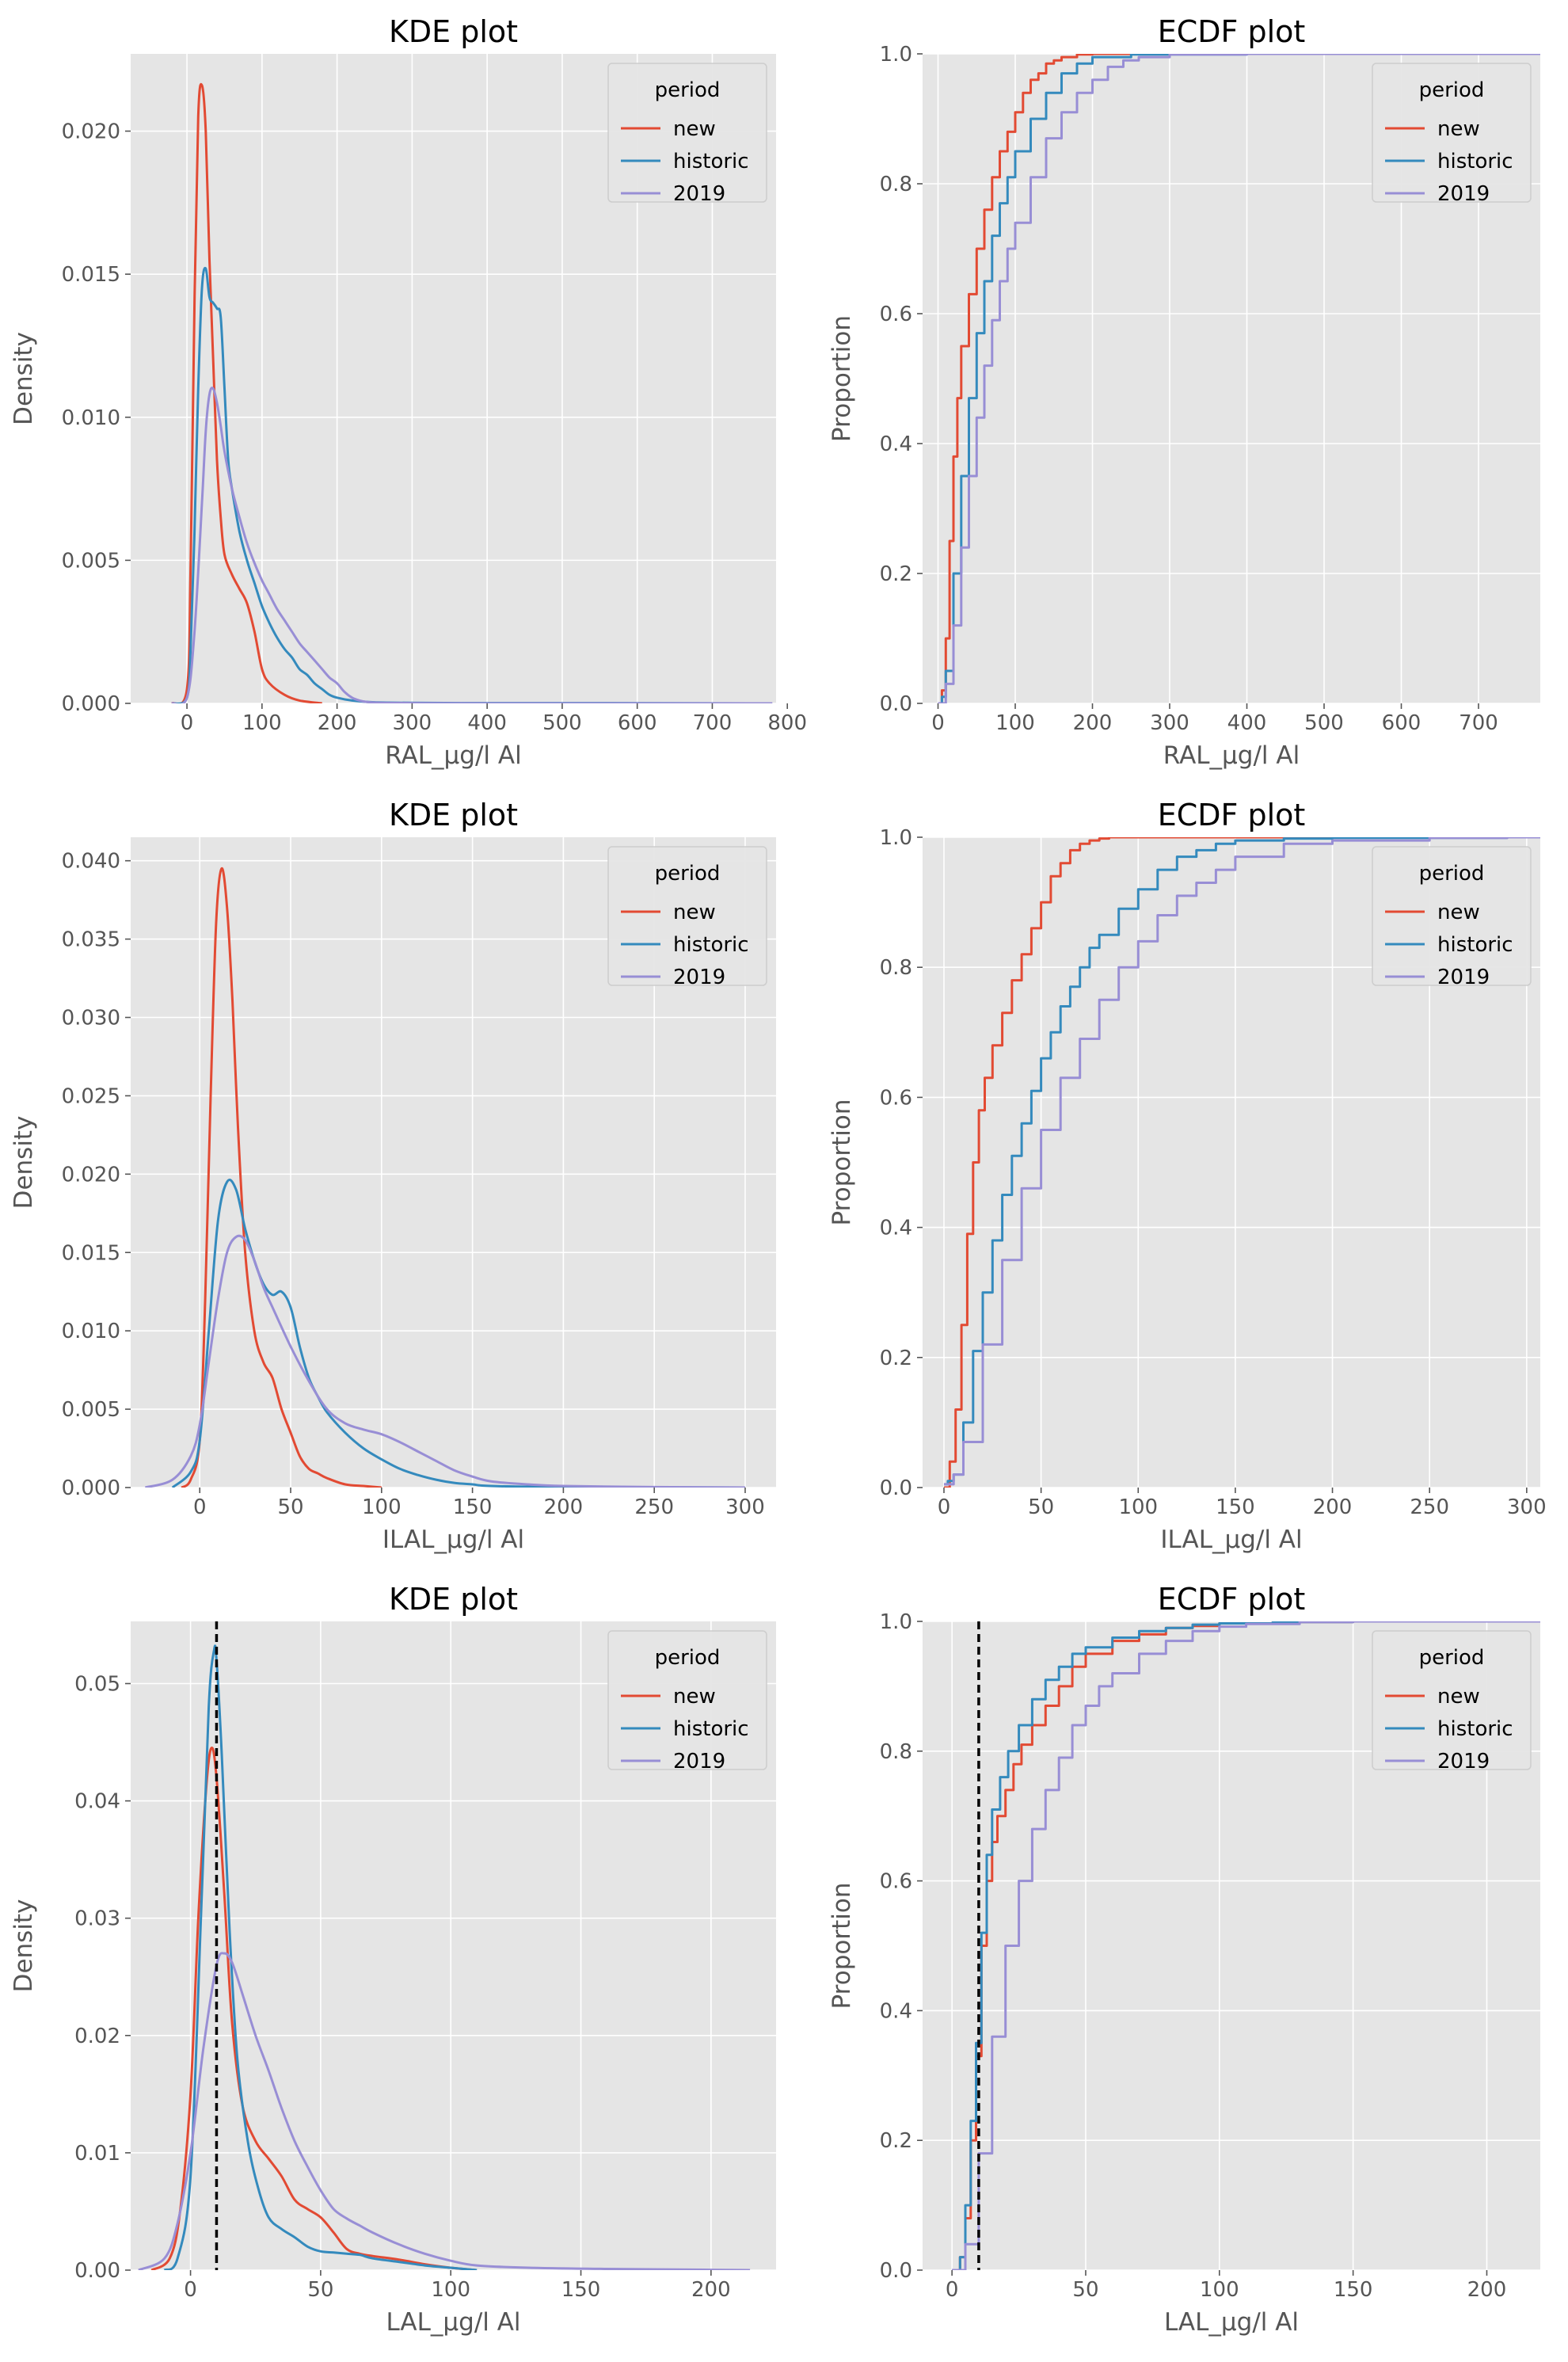 This screenshot has height=2362, width=1568. I want to click on y-tick-label: 0.04, so click(97, 1802).